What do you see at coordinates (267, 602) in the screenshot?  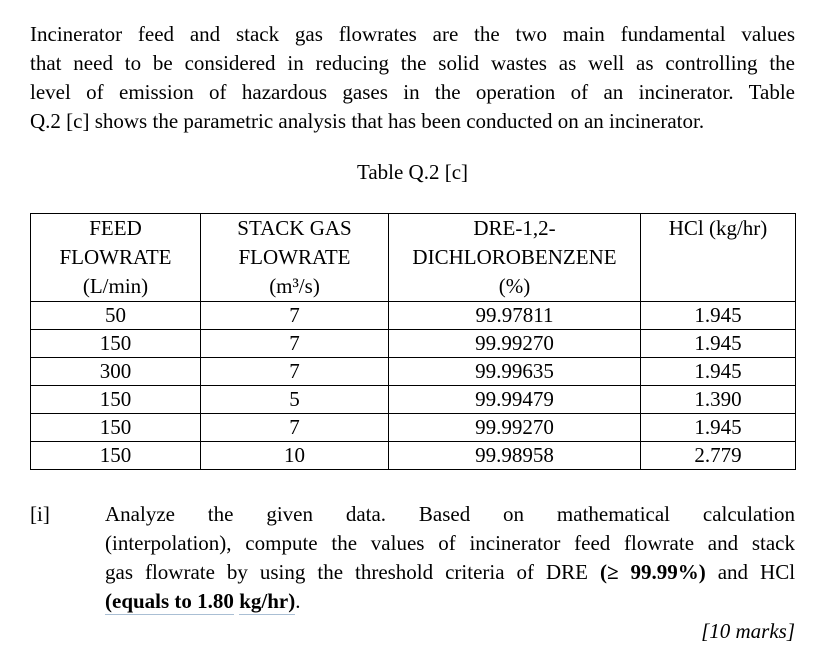 I see `question-bold-hcl-criteria-part2: kg/hr)` at bounding box center [267, 602].